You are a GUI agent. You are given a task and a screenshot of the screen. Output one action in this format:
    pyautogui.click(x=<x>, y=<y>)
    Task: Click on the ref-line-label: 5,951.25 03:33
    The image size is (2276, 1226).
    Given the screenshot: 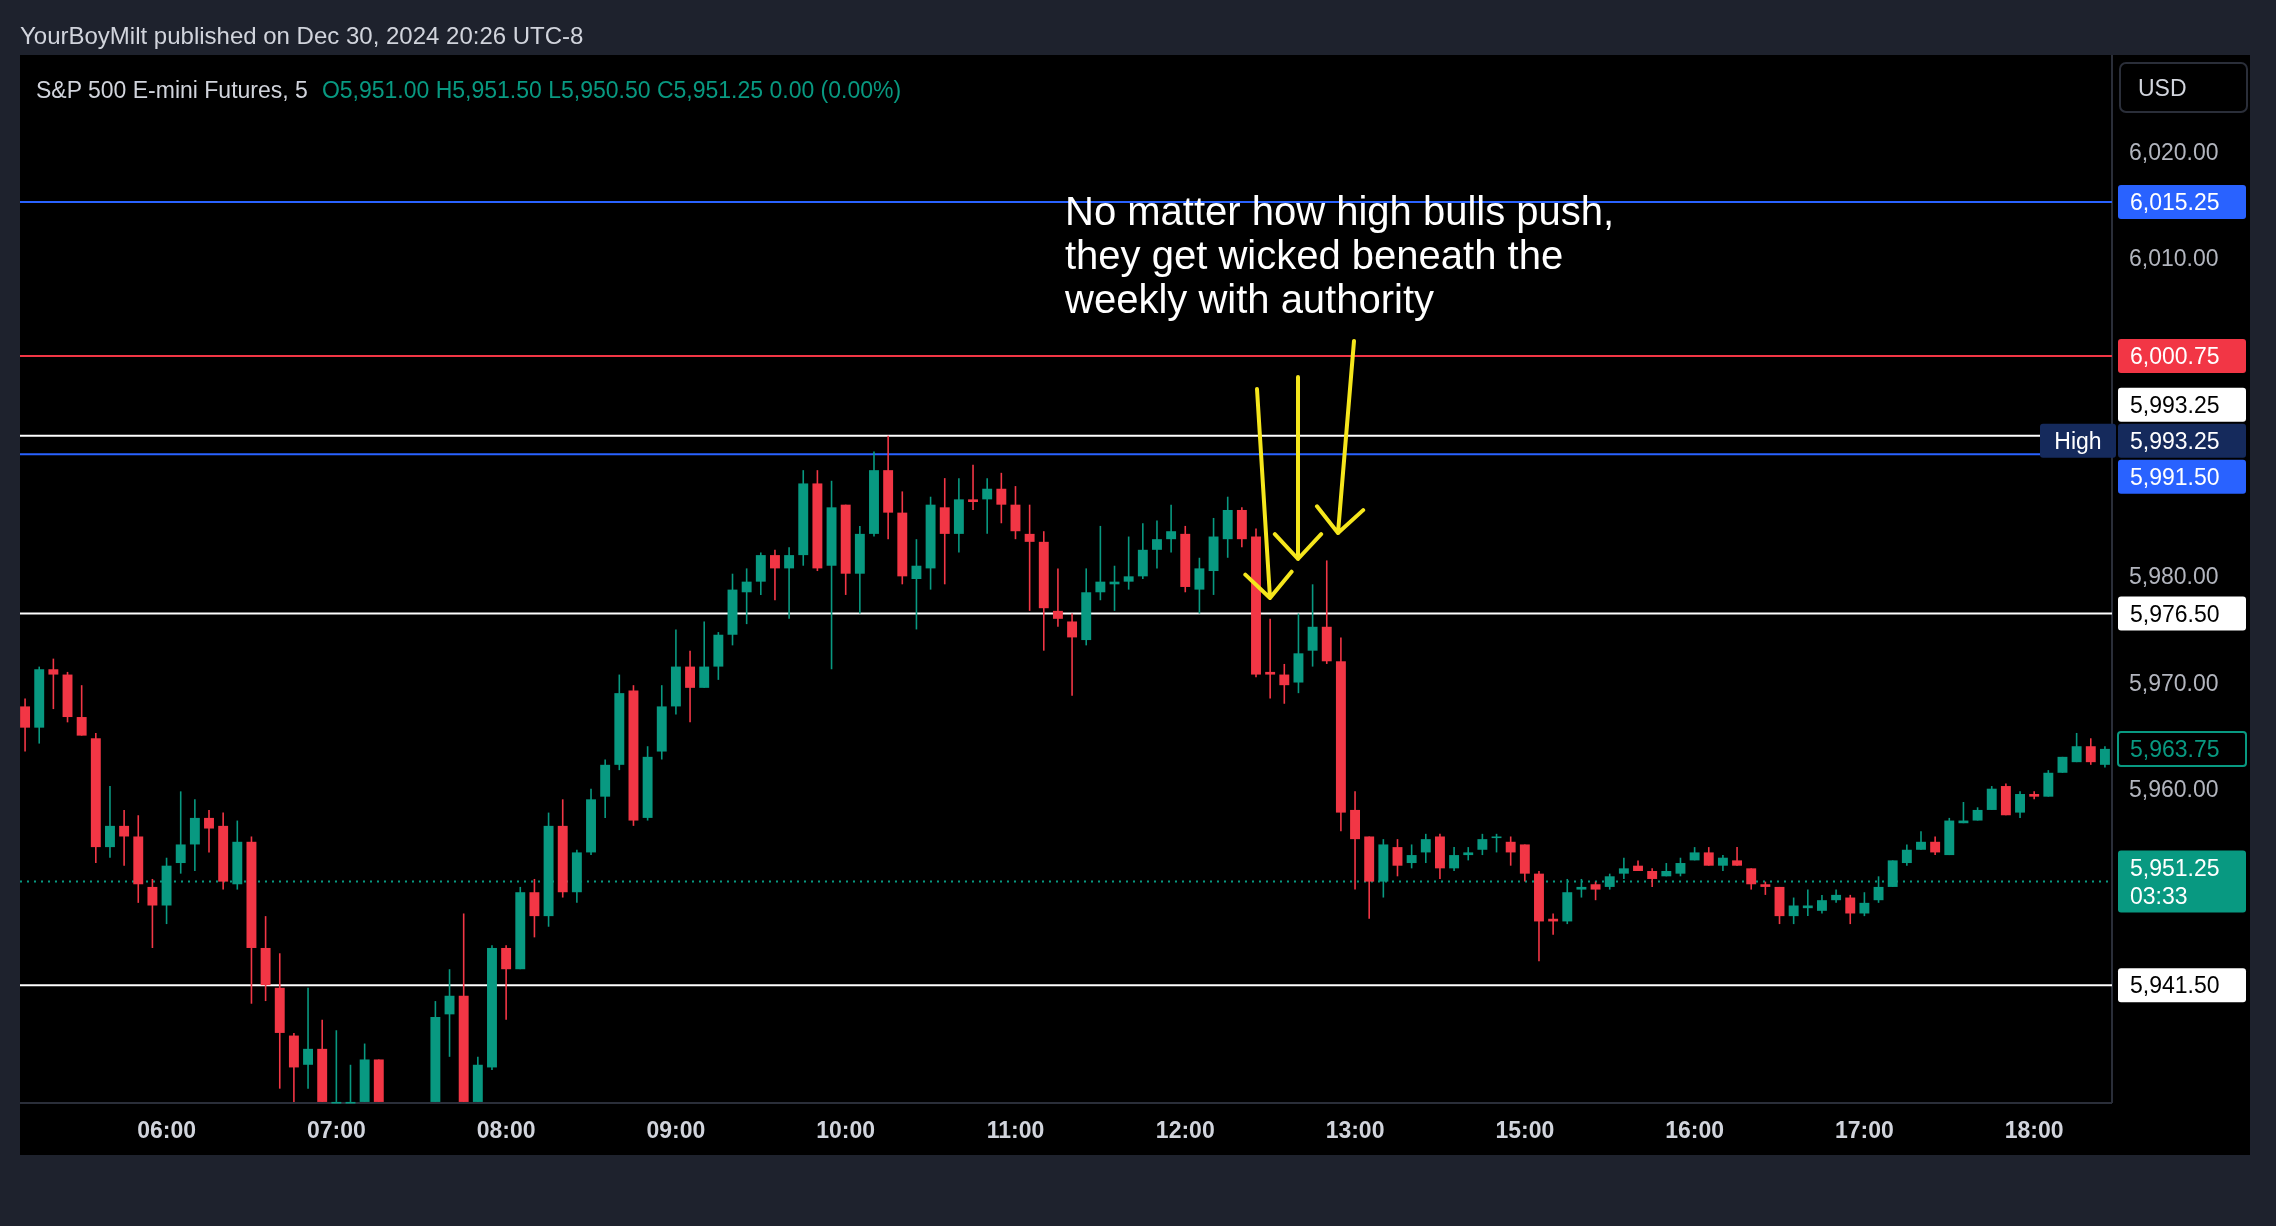 What is the action you would take?
    pyautogui.click(x=2175, y=881)
    